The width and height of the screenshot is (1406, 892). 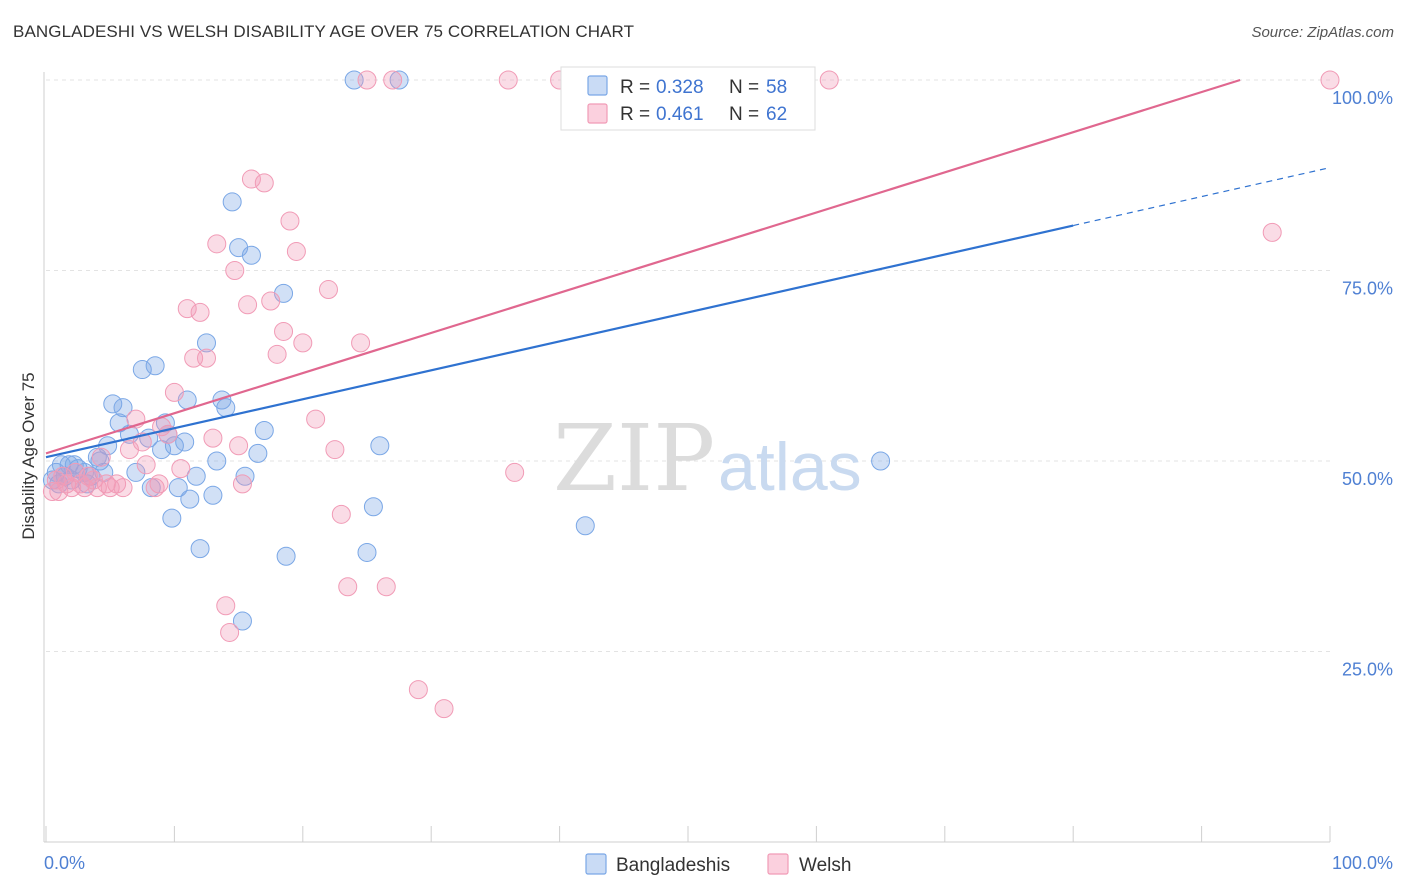 I want to click on watermark: ZIP atlas, so click(x=707, y=458).